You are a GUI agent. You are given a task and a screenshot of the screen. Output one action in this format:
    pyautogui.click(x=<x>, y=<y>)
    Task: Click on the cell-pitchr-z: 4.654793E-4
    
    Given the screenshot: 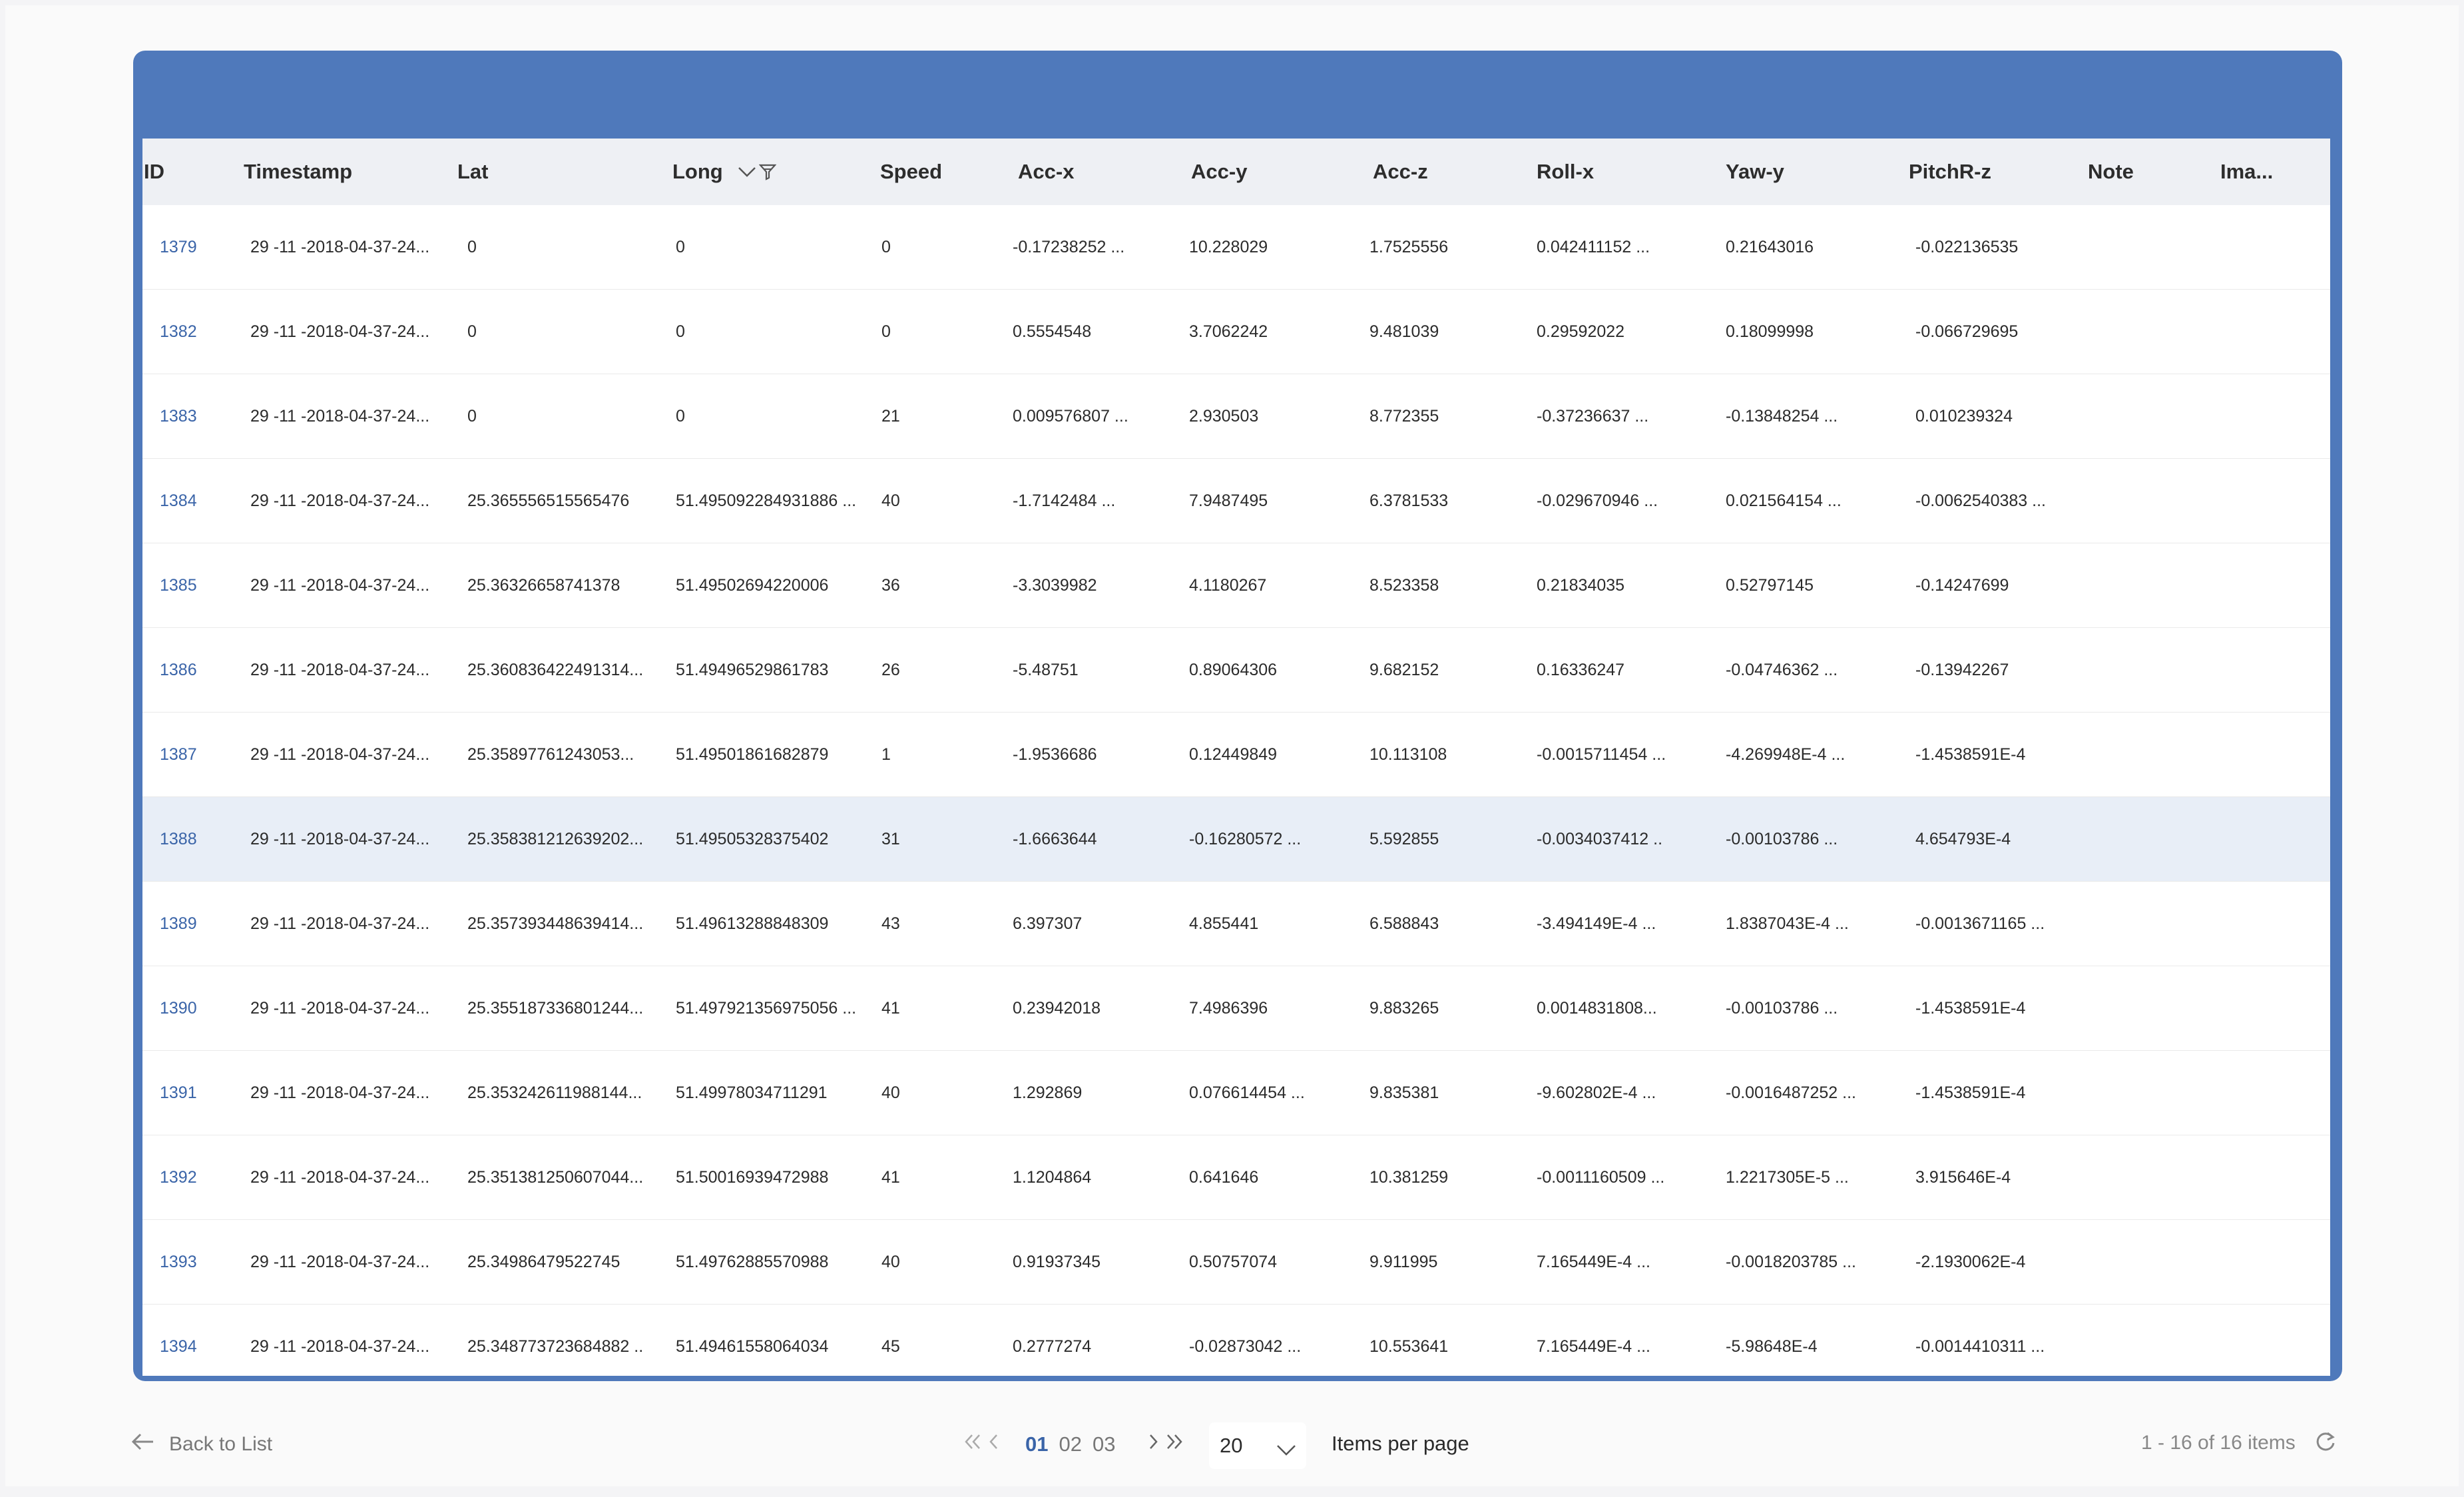 What is the action you would take?
    pyautogui.click(x=1963, y=839)
    